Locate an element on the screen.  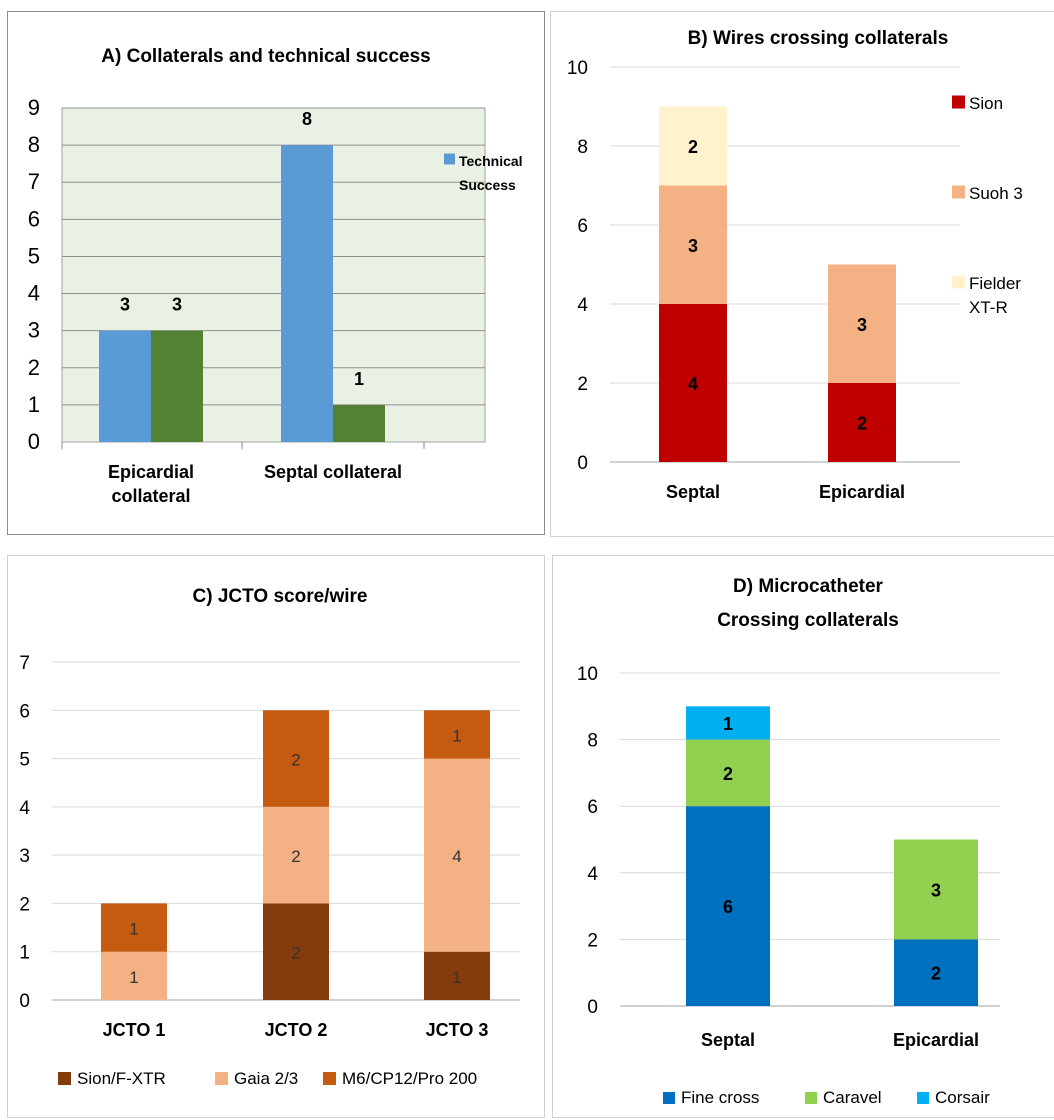
category-label: Septal collateral is located at coordinates (333, 472).